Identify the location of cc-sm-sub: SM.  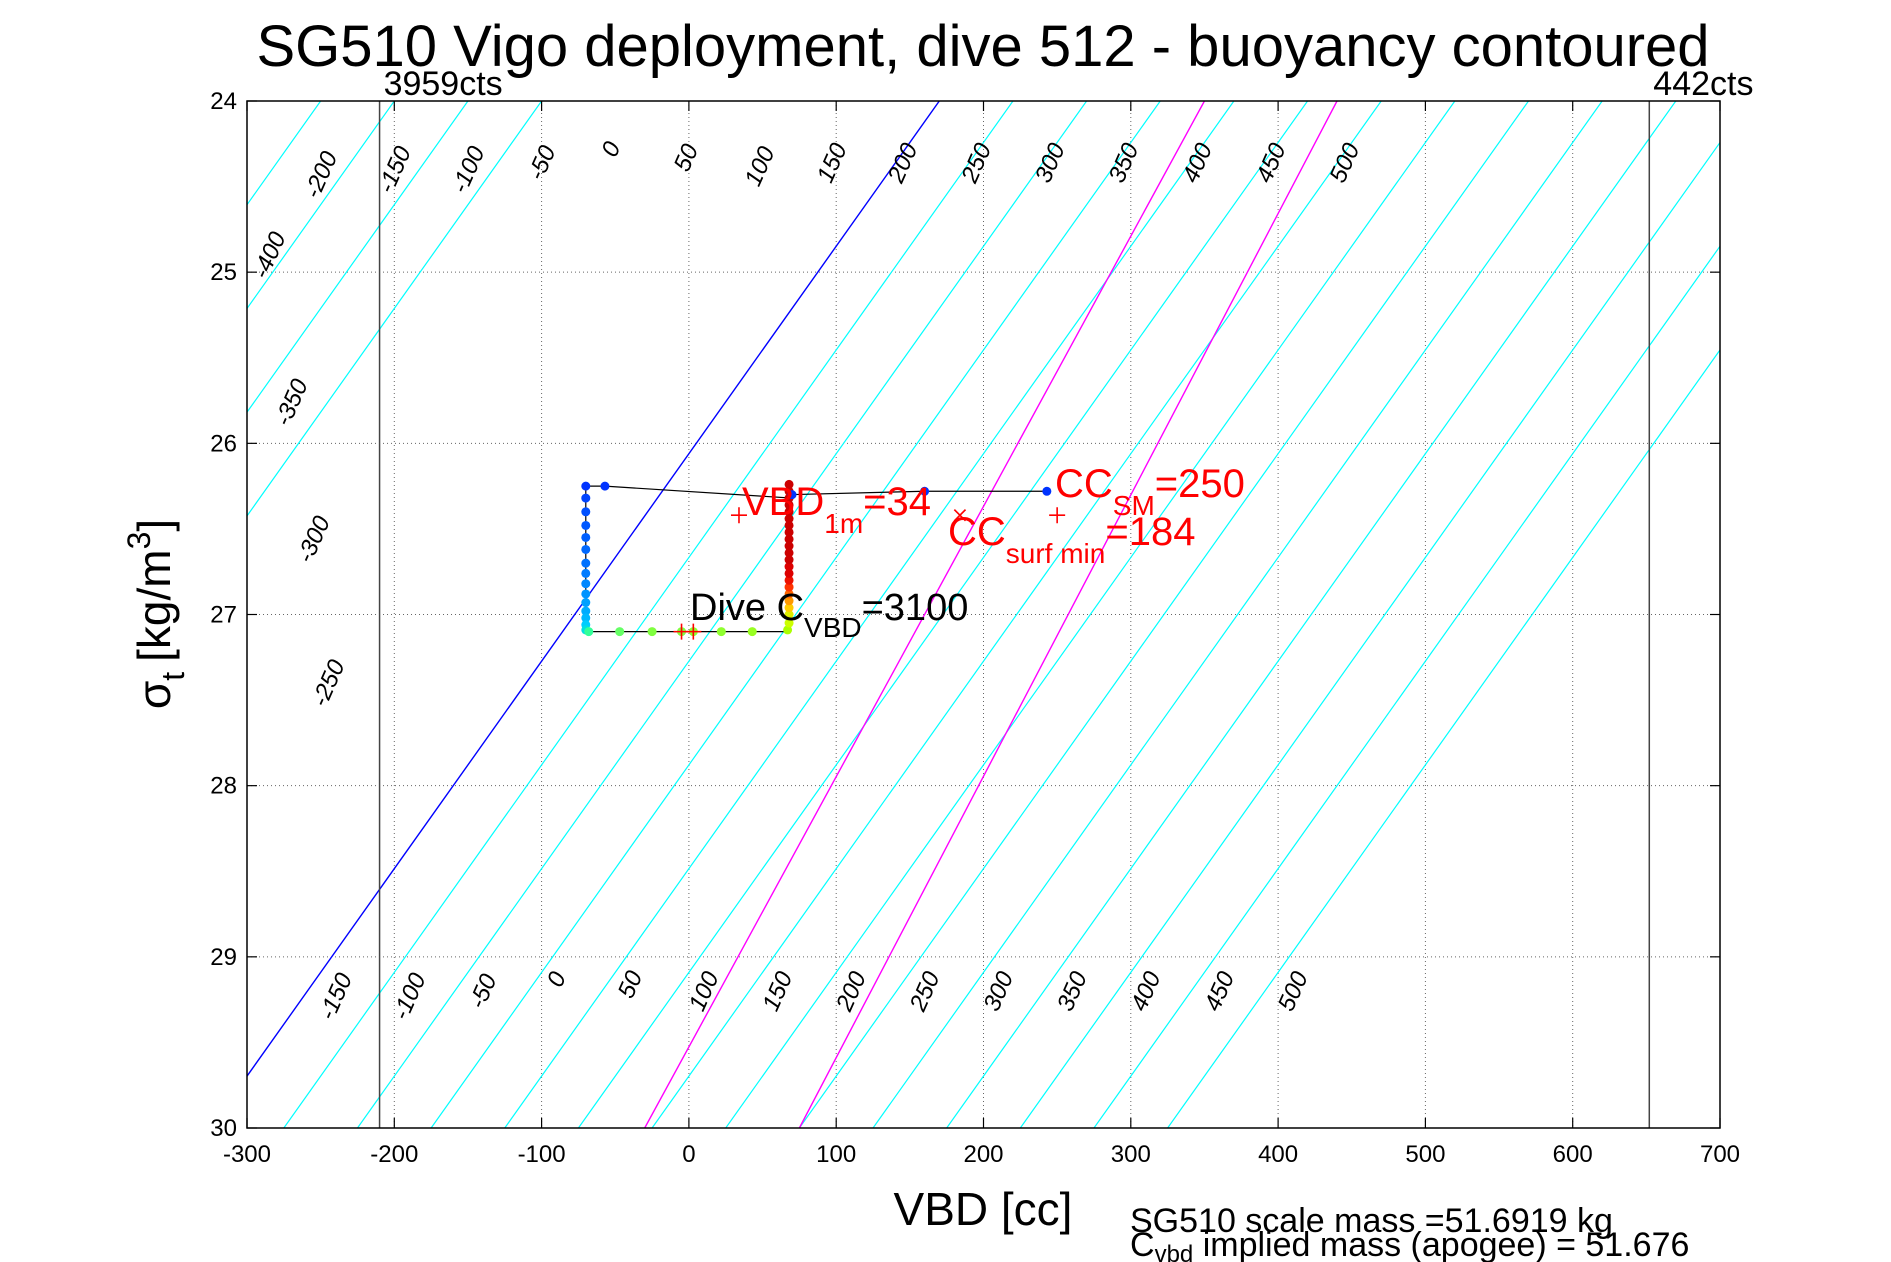
(1134, 505).